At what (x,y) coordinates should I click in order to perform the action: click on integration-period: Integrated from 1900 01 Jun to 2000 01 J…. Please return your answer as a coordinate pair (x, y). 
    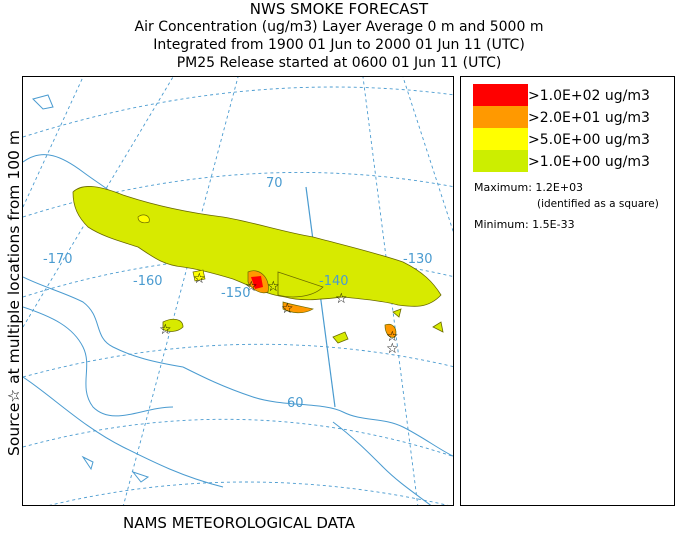
    Looking at the image, I should click on (339, 45).